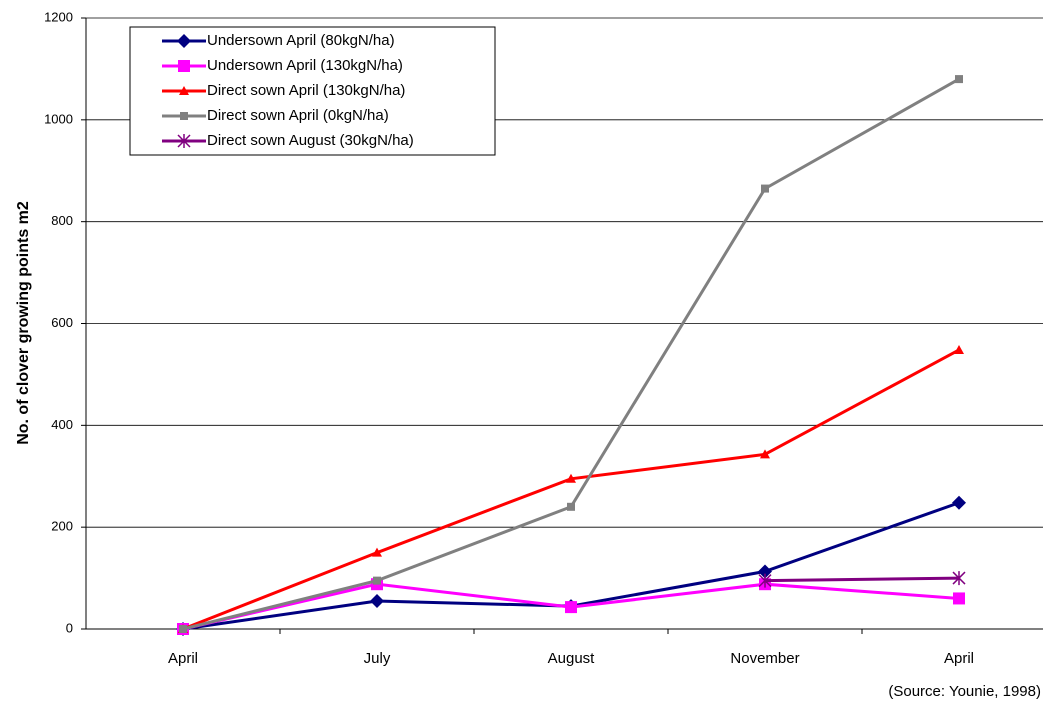 The height and width of the screenshot is (704, 1043). Describe the element at coordinates (862, 579) in the screenshot. I see `series-line` at that location.